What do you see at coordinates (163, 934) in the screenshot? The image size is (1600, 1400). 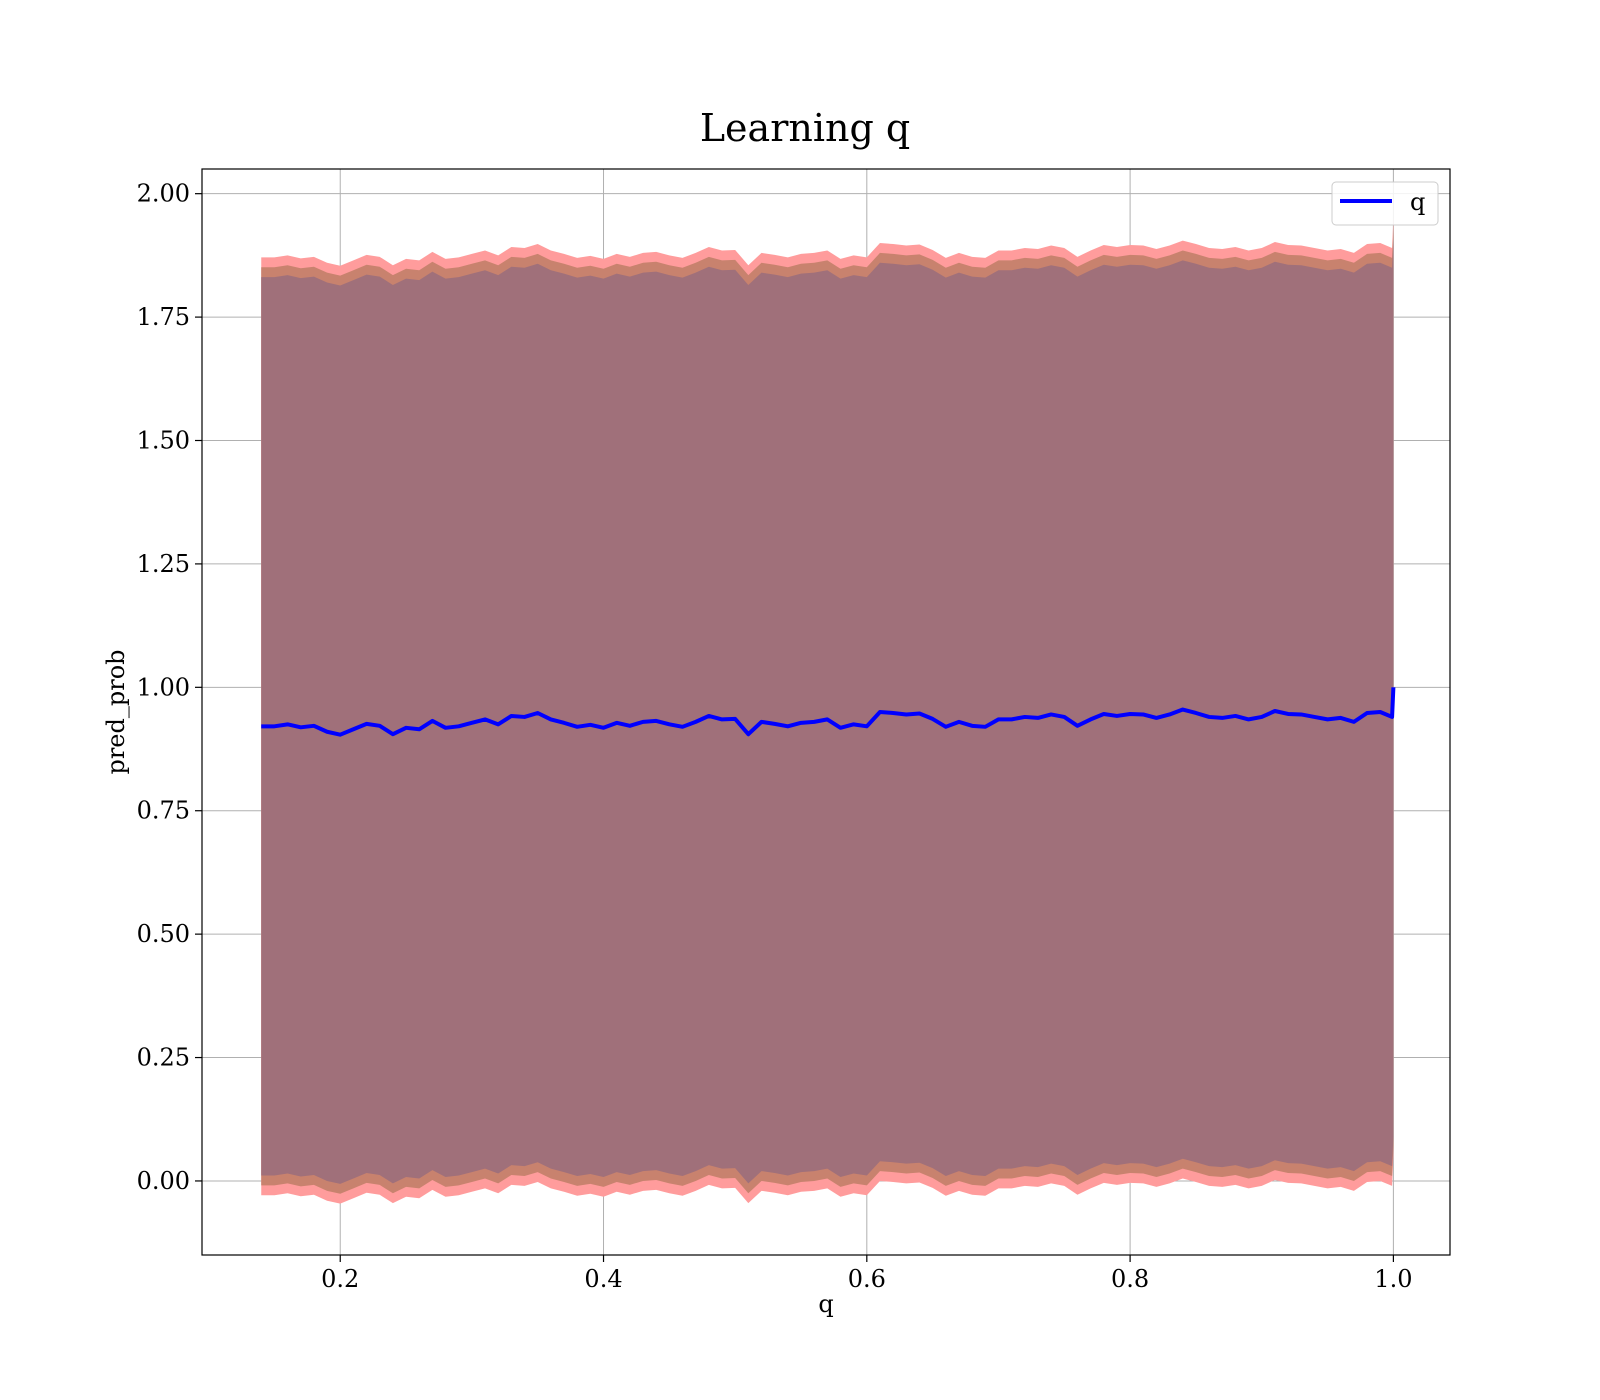 I see `y-tick-label: 0.50` at bounding box center [163, 934].